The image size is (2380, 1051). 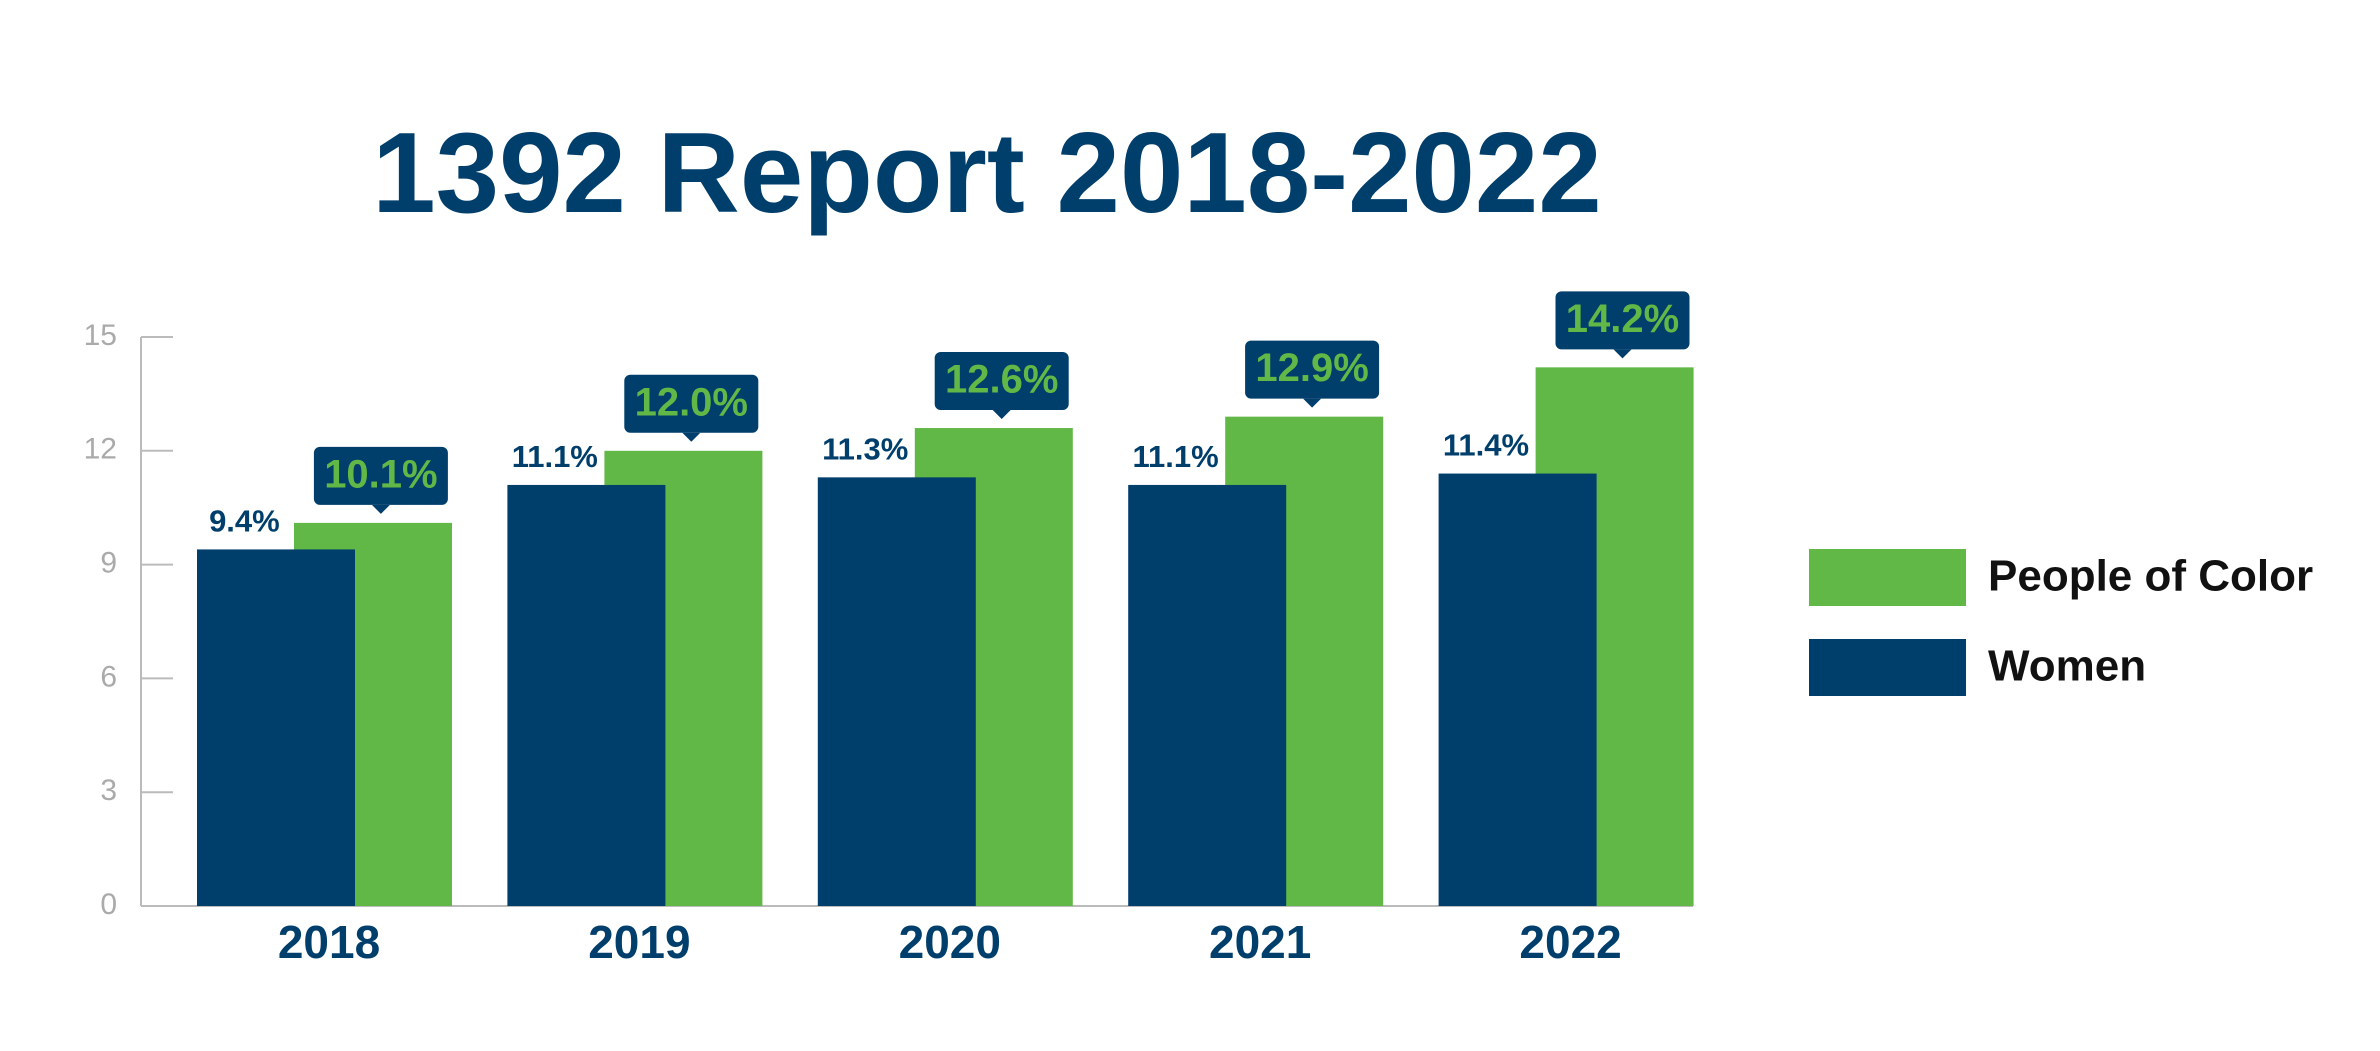 I want to click on x-tick-label: 2019, so click(x=639, y=942).